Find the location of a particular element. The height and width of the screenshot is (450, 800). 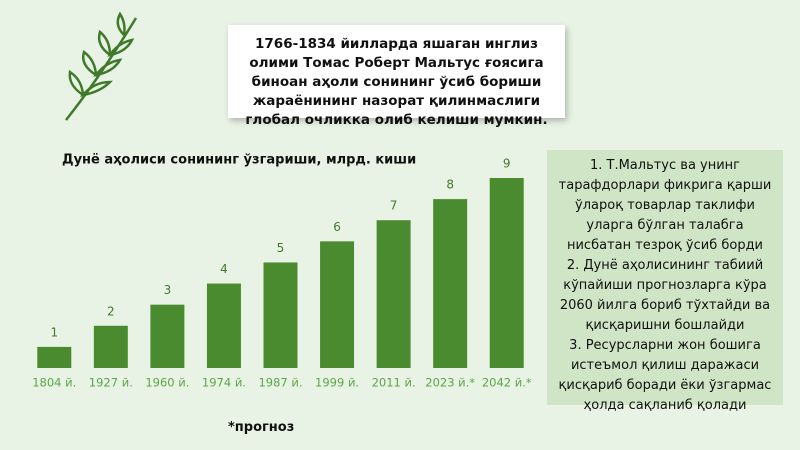

value-label: 8 is located at coordinates (450, 185).